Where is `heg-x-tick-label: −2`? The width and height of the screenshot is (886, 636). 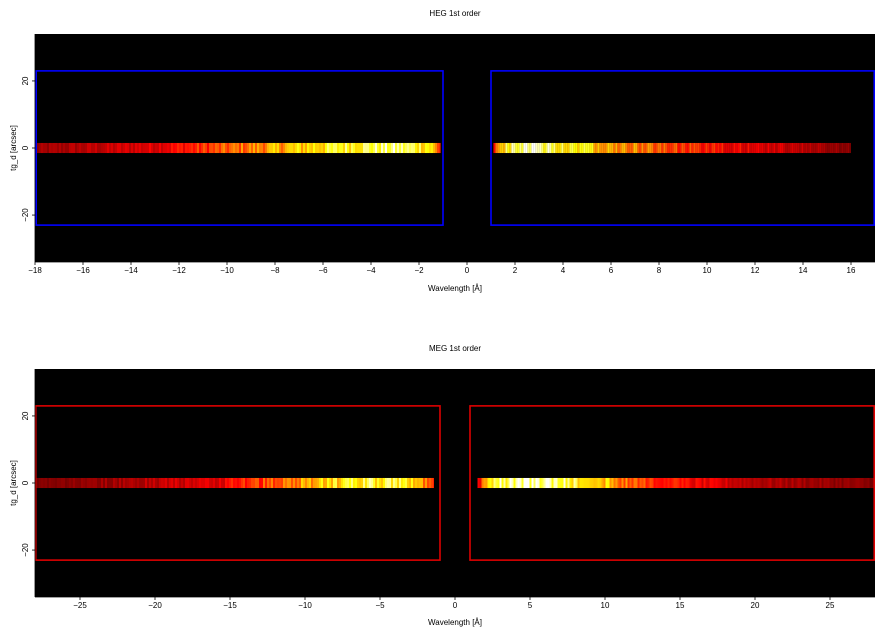 heg-x-tick-label: −2 is located at coordinates (419, 270).